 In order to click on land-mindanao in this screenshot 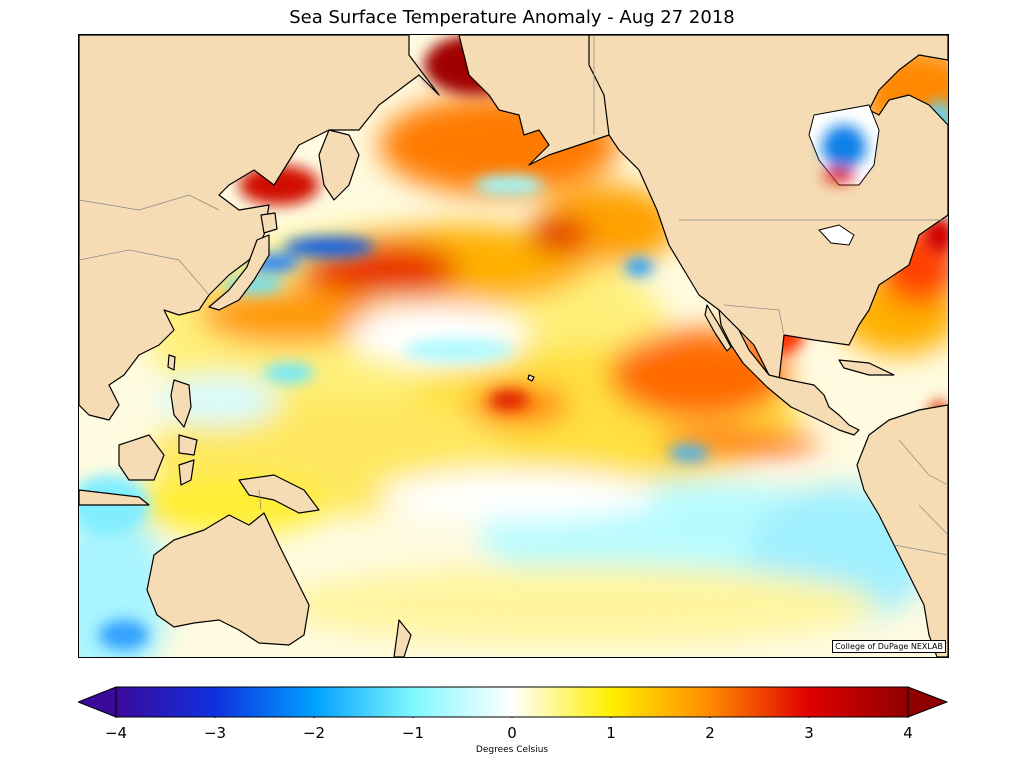, I will do `click(188, 445)`.